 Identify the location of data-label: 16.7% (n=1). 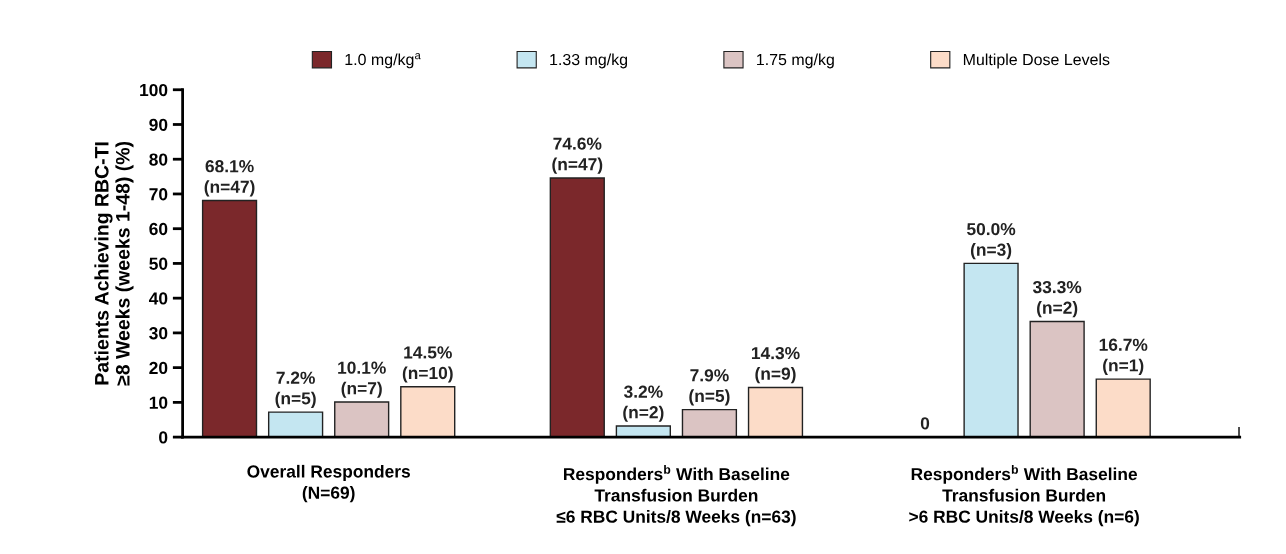
(1123, 356).